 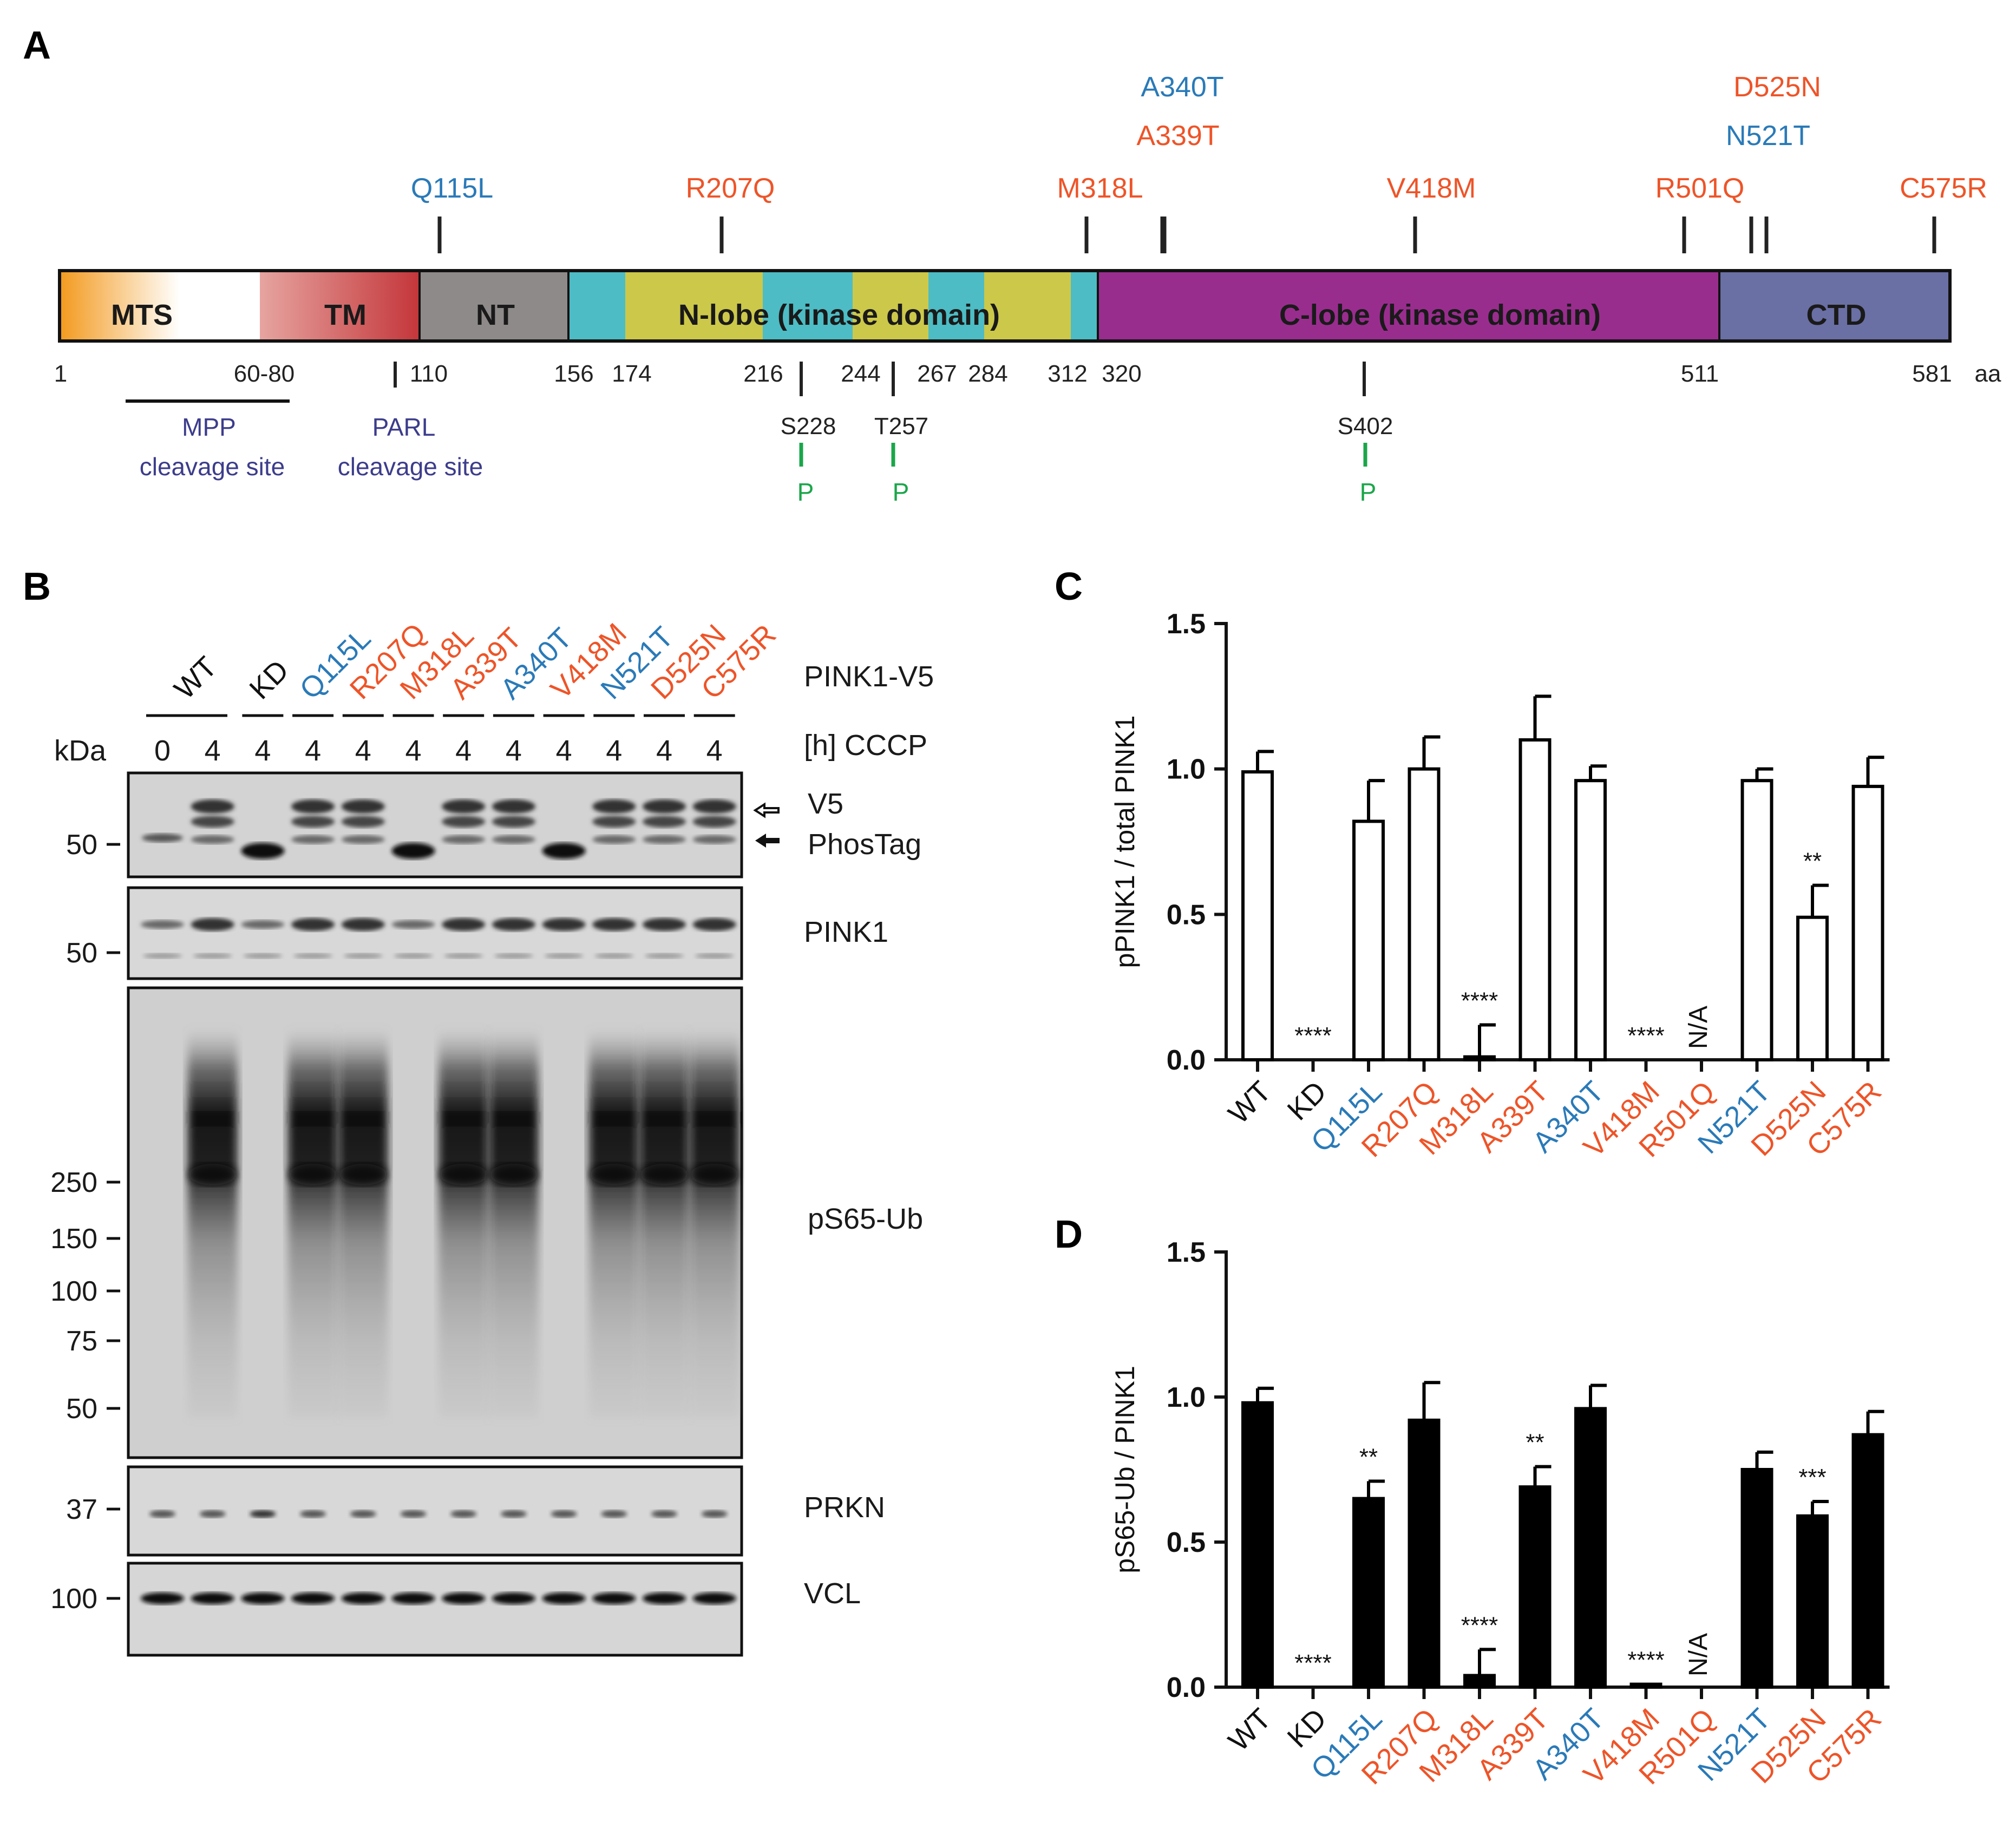 I want to click on mutation-label-r501q: R501Q, so click(x=1700, y=188).